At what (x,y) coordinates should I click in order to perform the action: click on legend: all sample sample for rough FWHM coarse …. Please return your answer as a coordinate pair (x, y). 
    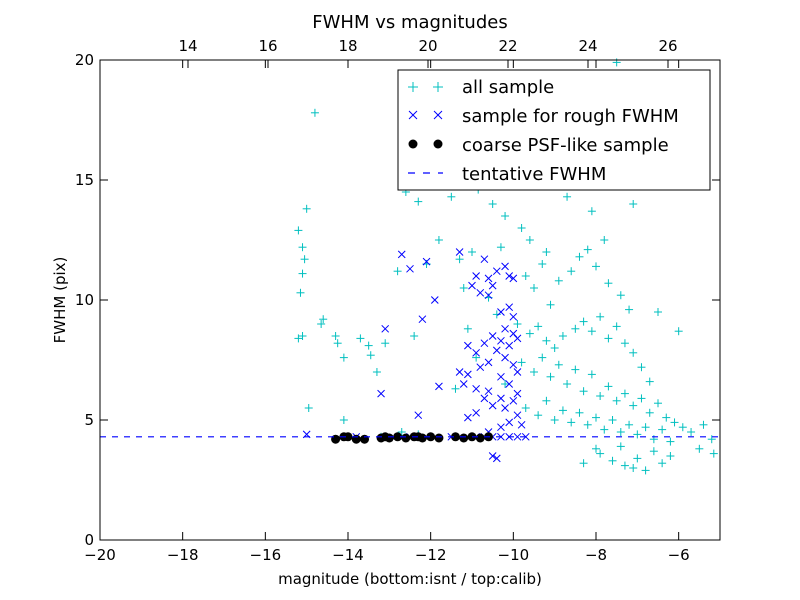
    Looking at the image, I should click on (554, 130).